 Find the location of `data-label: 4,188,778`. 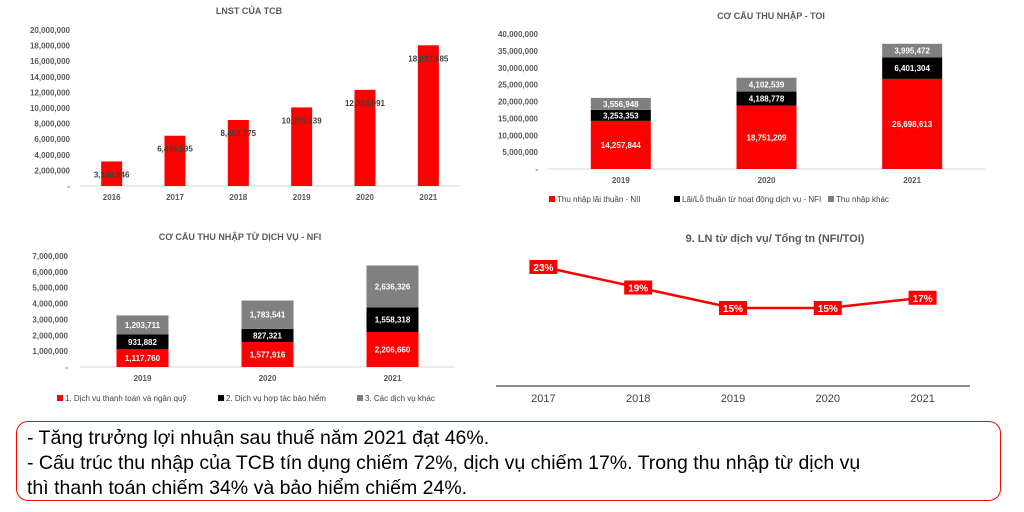

data-label: 4,188,778 is located at coordinates (767, 99).